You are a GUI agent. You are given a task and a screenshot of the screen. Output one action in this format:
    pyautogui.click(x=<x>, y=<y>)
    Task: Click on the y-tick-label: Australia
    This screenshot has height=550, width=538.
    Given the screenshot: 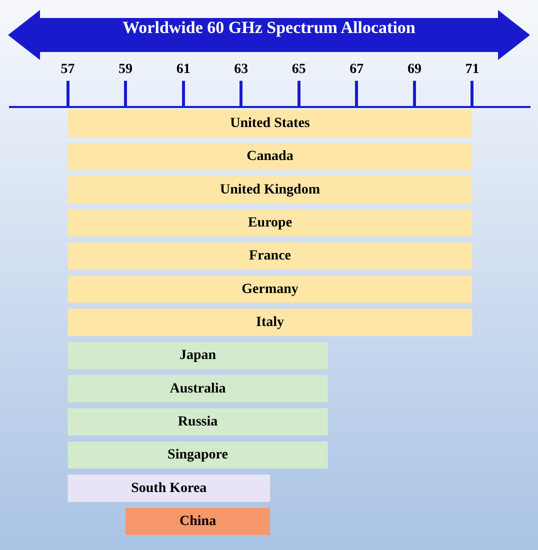 What is the action you would take?
    pyautogui.click(x=198, y=388)
    